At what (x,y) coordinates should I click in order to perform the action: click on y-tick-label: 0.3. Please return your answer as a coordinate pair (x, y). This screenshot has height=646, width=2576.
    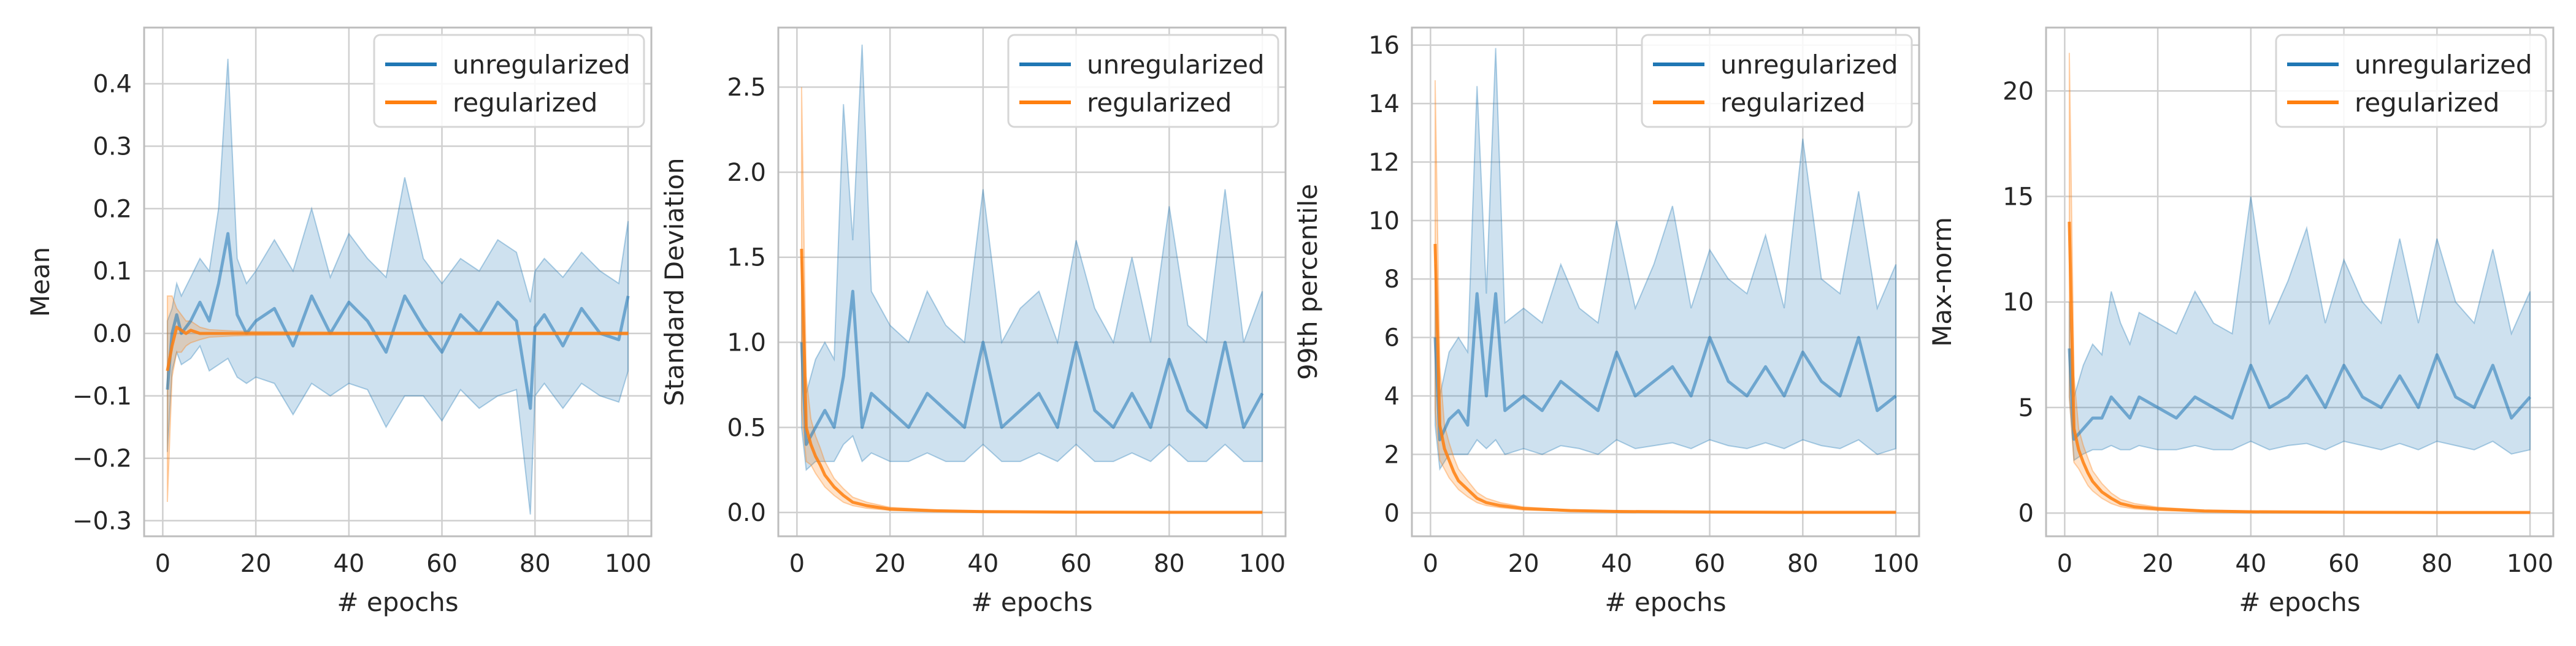
    Looking at the image, I should click on (112, 146).